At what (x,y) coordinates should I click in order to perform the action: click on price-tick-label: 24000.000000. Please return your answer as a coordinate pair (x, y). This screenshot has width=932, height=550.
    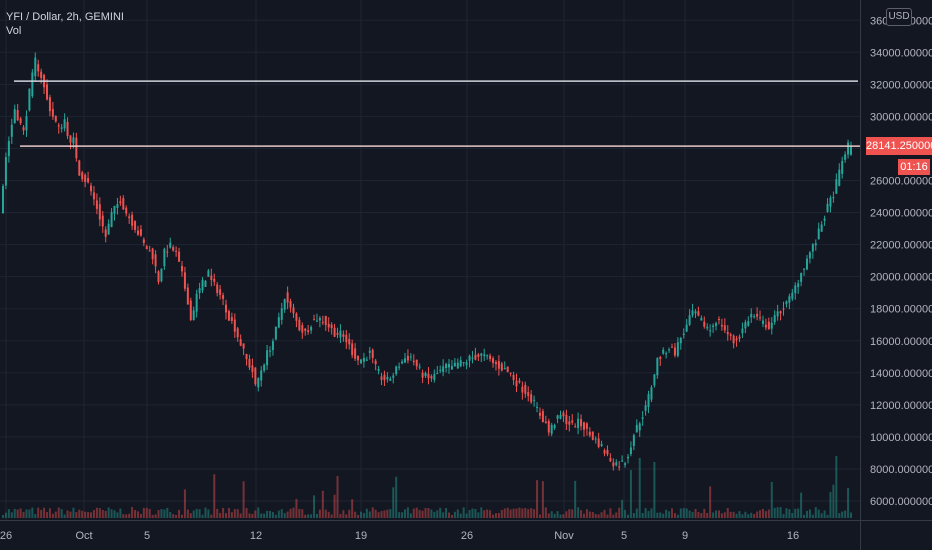
    Looking at the image, I should click on (901, 214).